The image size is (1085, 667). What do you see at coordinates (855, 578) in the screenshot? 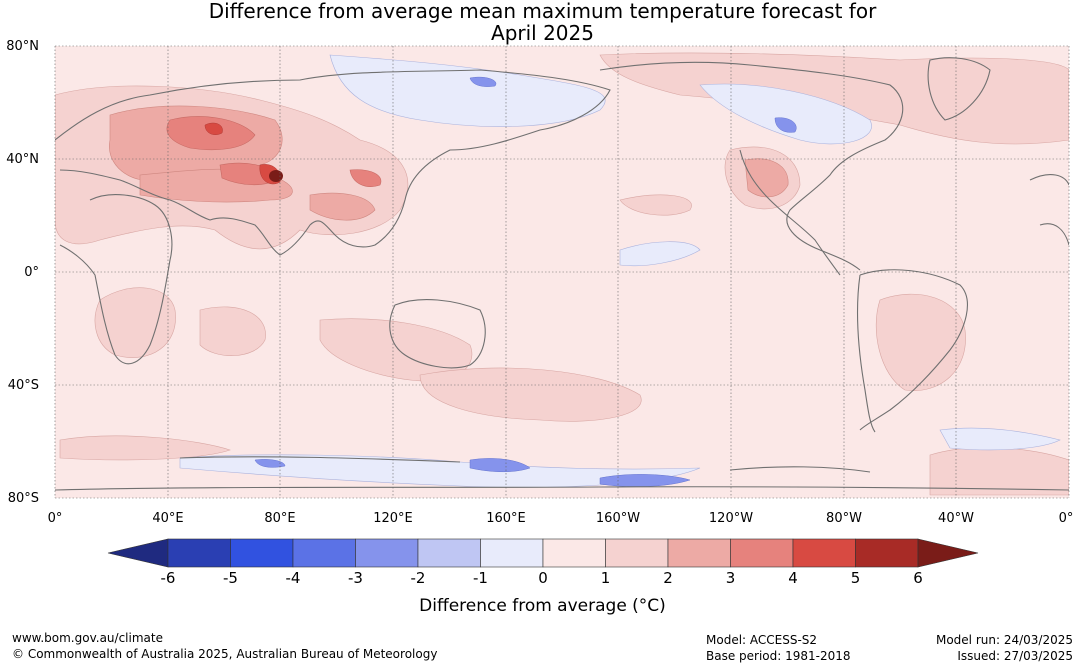
I see `colorbar-tick-5: 5` at bounding box center [855, 578].